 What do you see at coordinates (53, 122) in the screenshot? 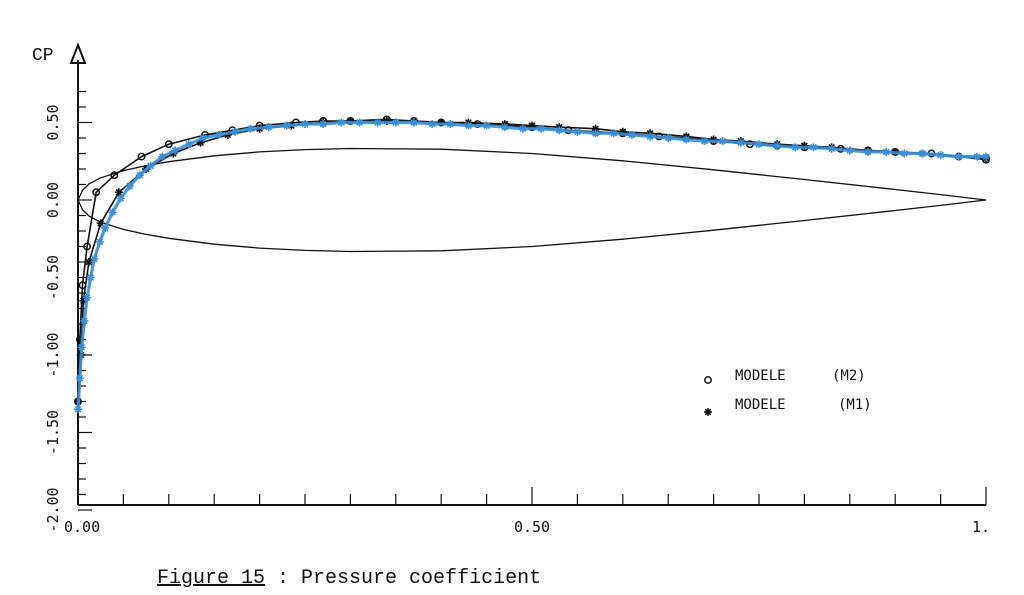
I see `y-tick-label: 0.50` at bounding box center [53, 122].